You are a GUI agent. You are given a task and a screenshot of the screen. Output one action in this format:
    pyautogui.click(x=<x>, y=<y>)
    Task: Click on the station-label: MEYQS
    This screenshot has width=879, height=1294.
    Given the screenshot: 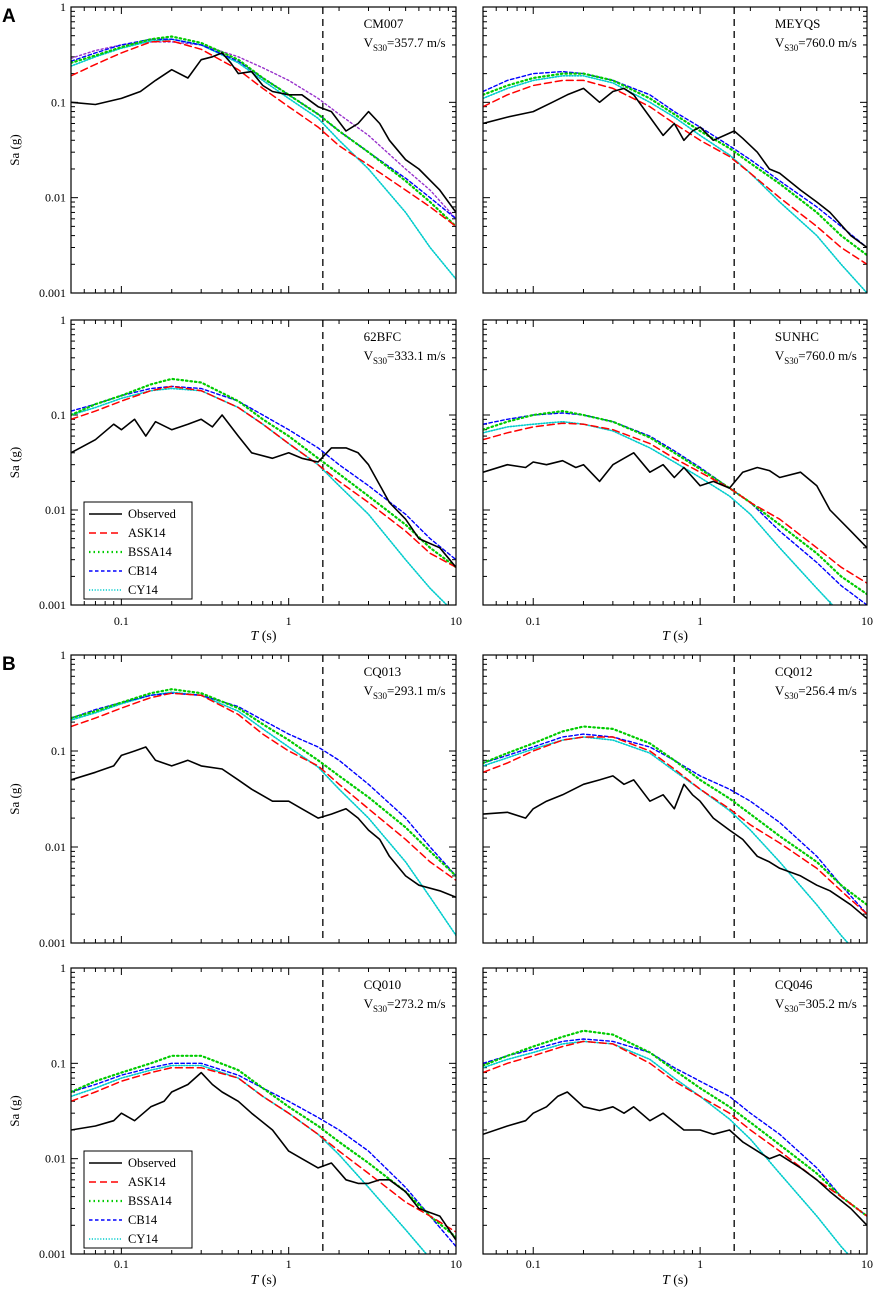 What is the action you would take?
    pyautogui.click(x=798, y=23)
    